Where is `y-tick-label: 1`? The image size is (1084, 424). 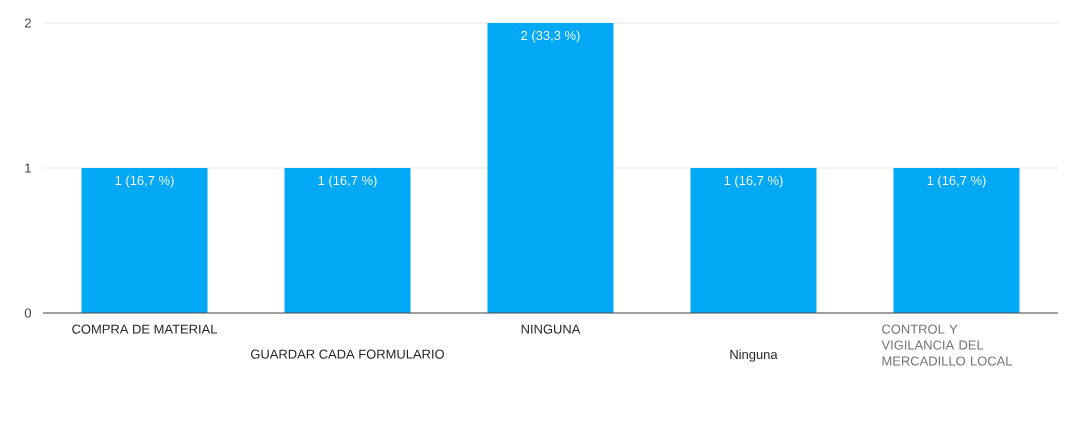
y-tick-label: 1 is located at coordinates (28, 168).